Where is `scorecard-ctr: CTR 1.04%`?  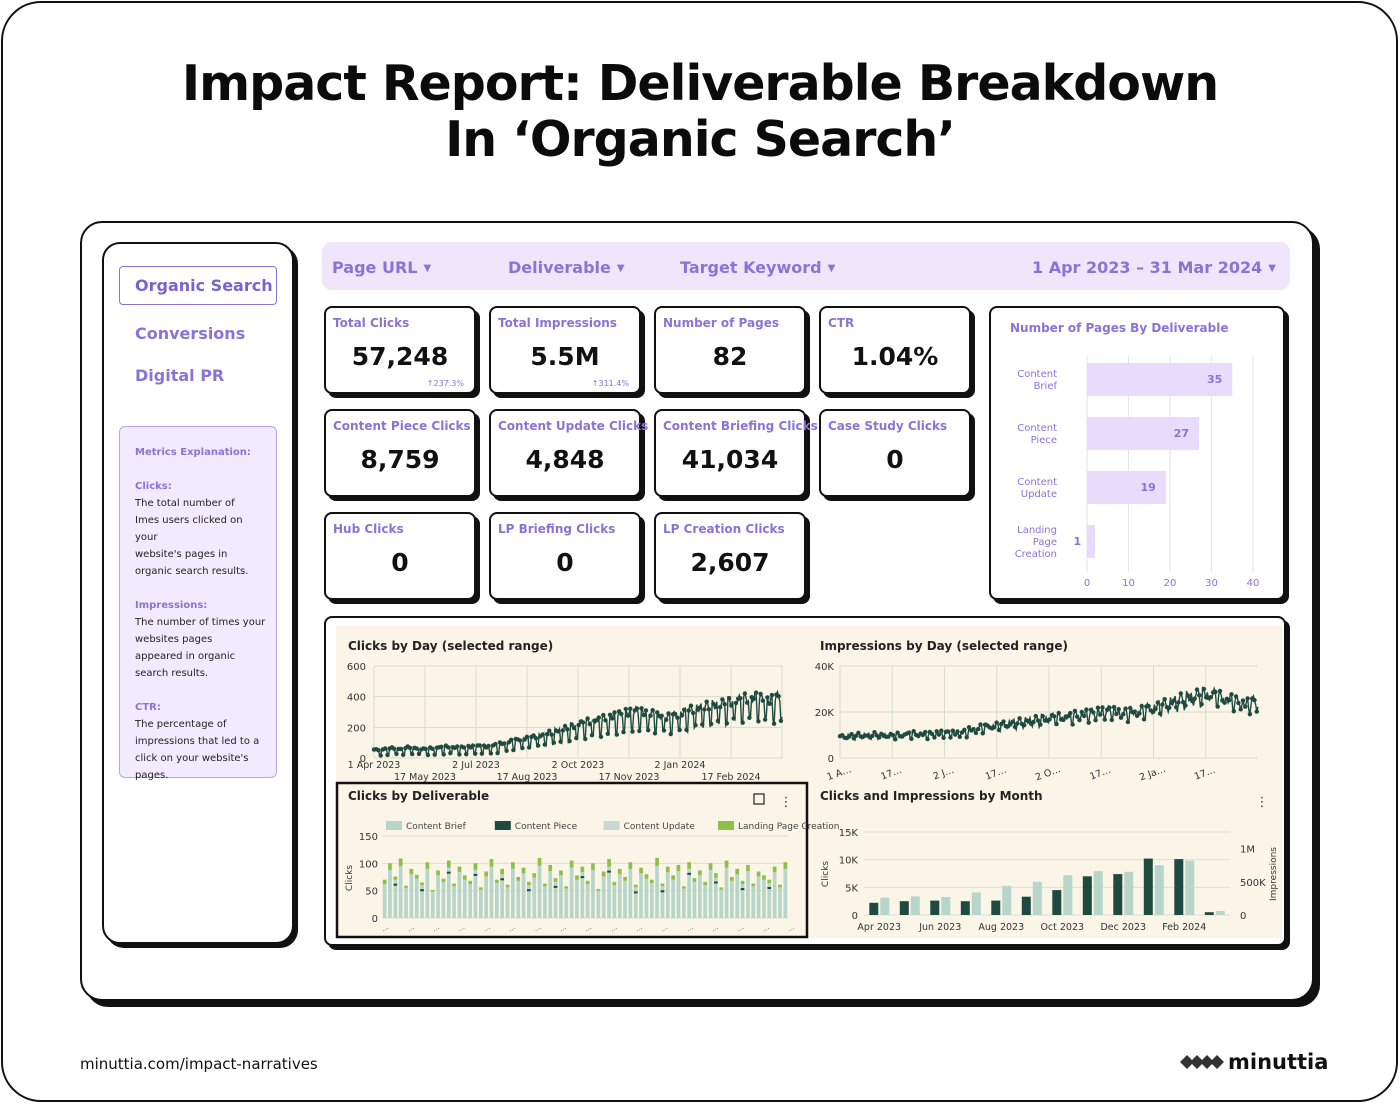 scorecard-ctr: CTR 1.04% is located at coordinates (895, 350).